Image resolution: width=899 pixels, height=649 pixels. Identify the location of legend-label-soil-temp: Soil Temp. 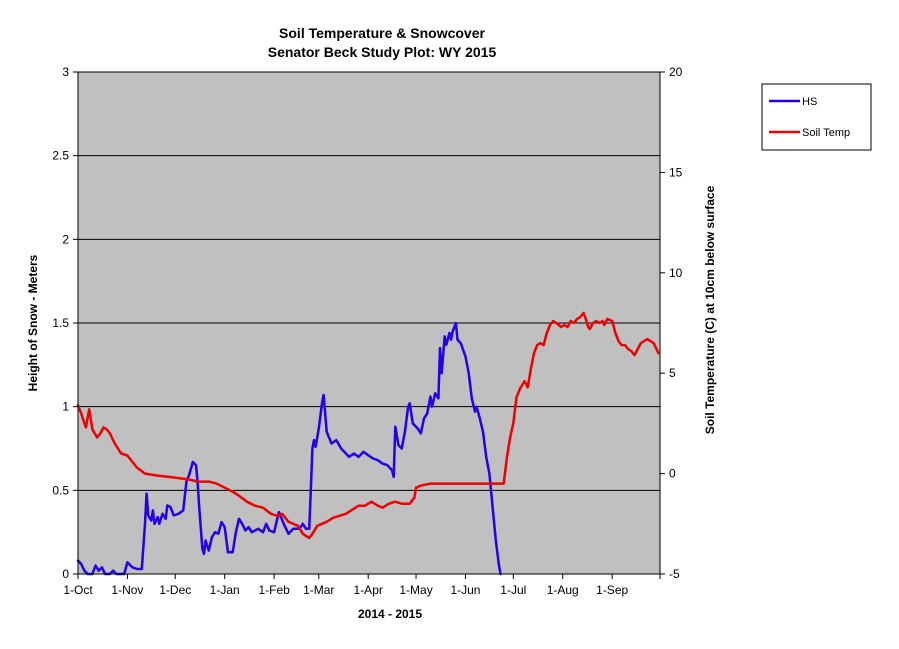
(826, 133).